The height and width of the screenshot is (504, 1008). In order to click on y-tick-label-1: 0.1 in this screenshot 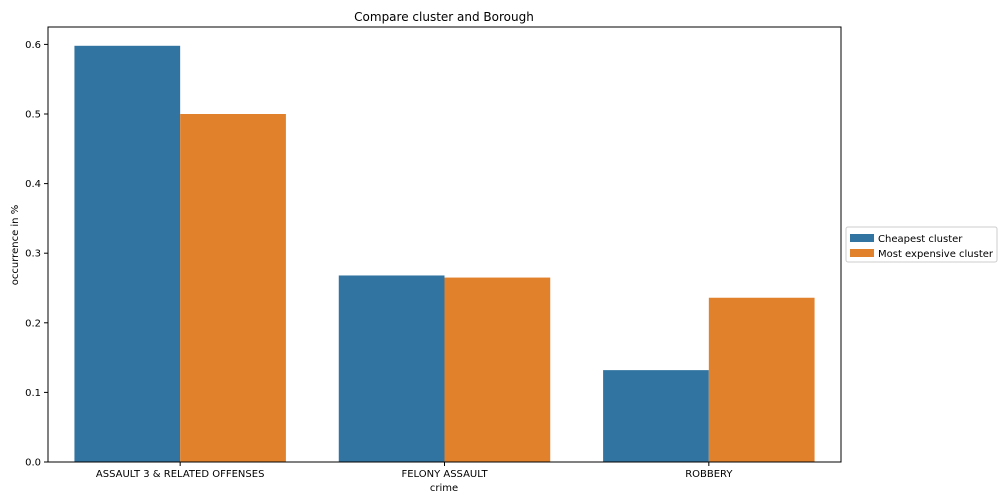, I will do `click(33, 393)`.